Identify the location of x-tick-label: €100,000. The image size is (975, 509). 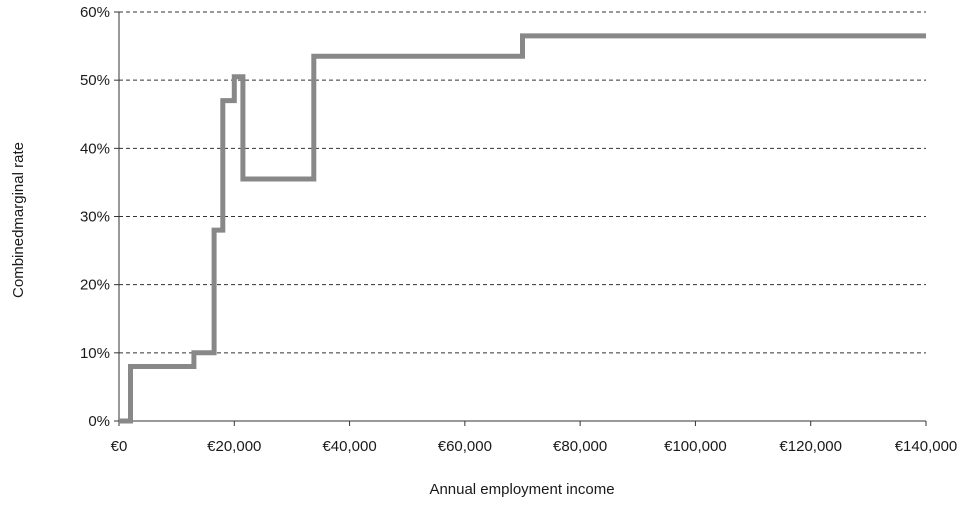
(695, 446).